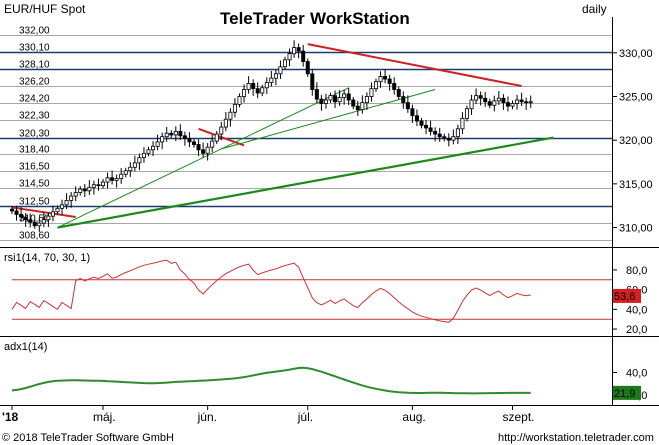 This screenshot has width=659, height=445. Describe the element at coordinates (34, 82) in the screenshot. I see `fib-level-label: 326,20` at that location.